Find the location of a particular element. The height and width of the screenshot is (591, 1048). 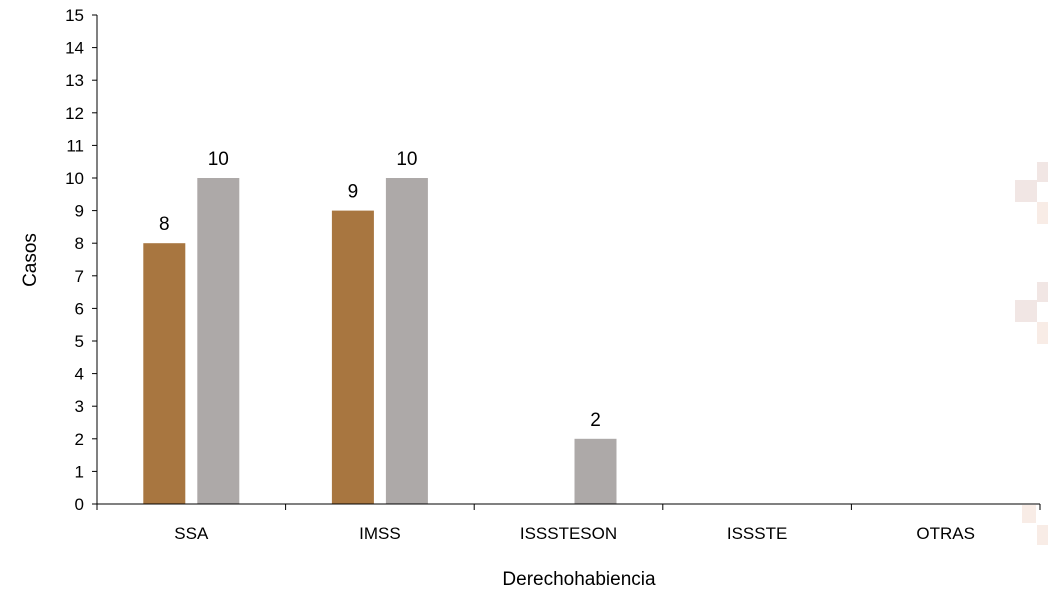

x-axis-title: Derechohabiencia is located at coordinates (579, 579).